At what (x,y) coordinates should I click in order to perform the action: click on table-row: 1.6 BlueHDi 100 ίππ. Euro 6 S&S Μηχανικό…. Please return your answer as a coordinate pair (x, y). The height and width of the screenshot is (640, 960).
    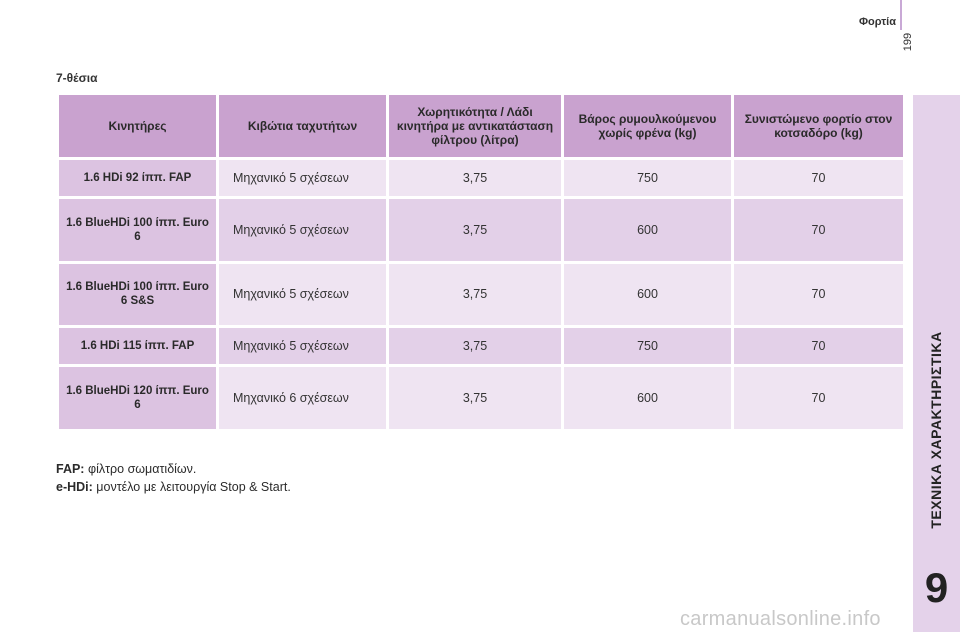
    Looking at the image, I should click on (481, 294).